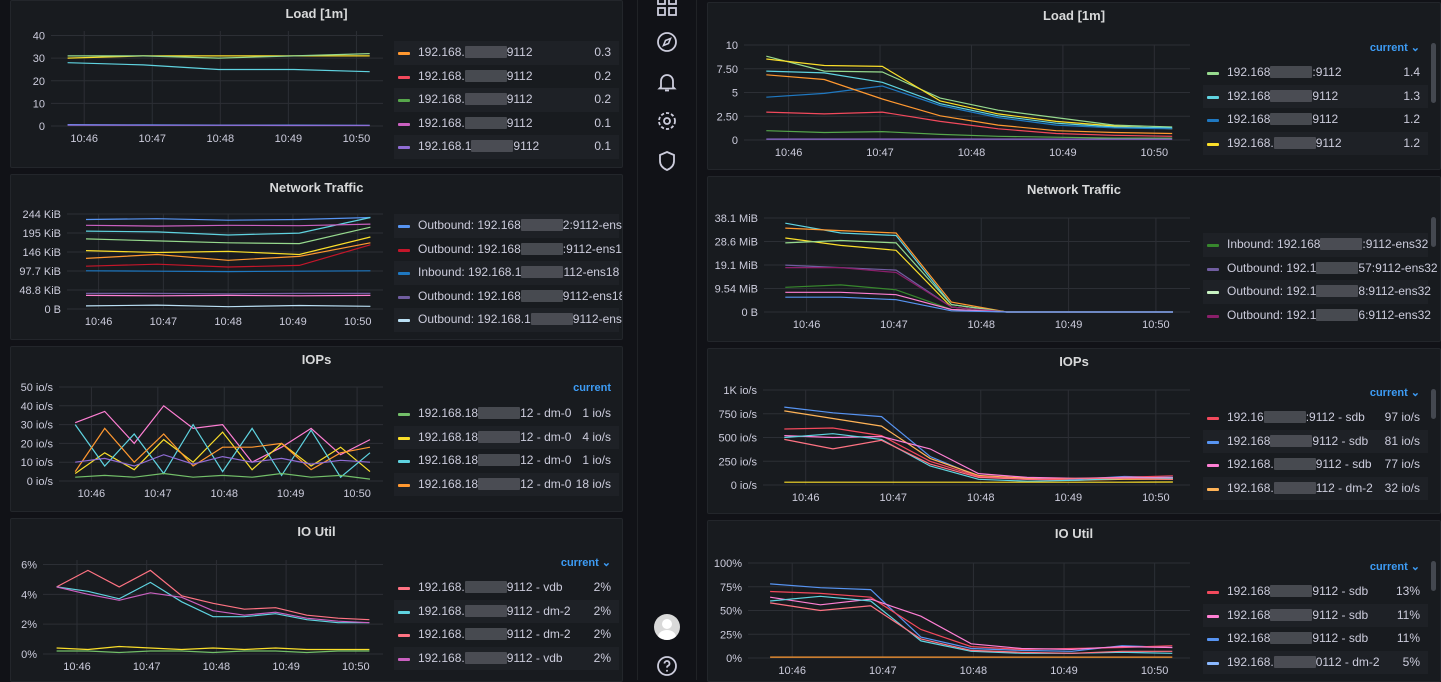 The height and width of the screenshot is (682, 1441). What do you see at coordinates (1245, 417) in the screenshot?
I see `legend-label-prefix: 192.16` at bounding box center [1245, 417].